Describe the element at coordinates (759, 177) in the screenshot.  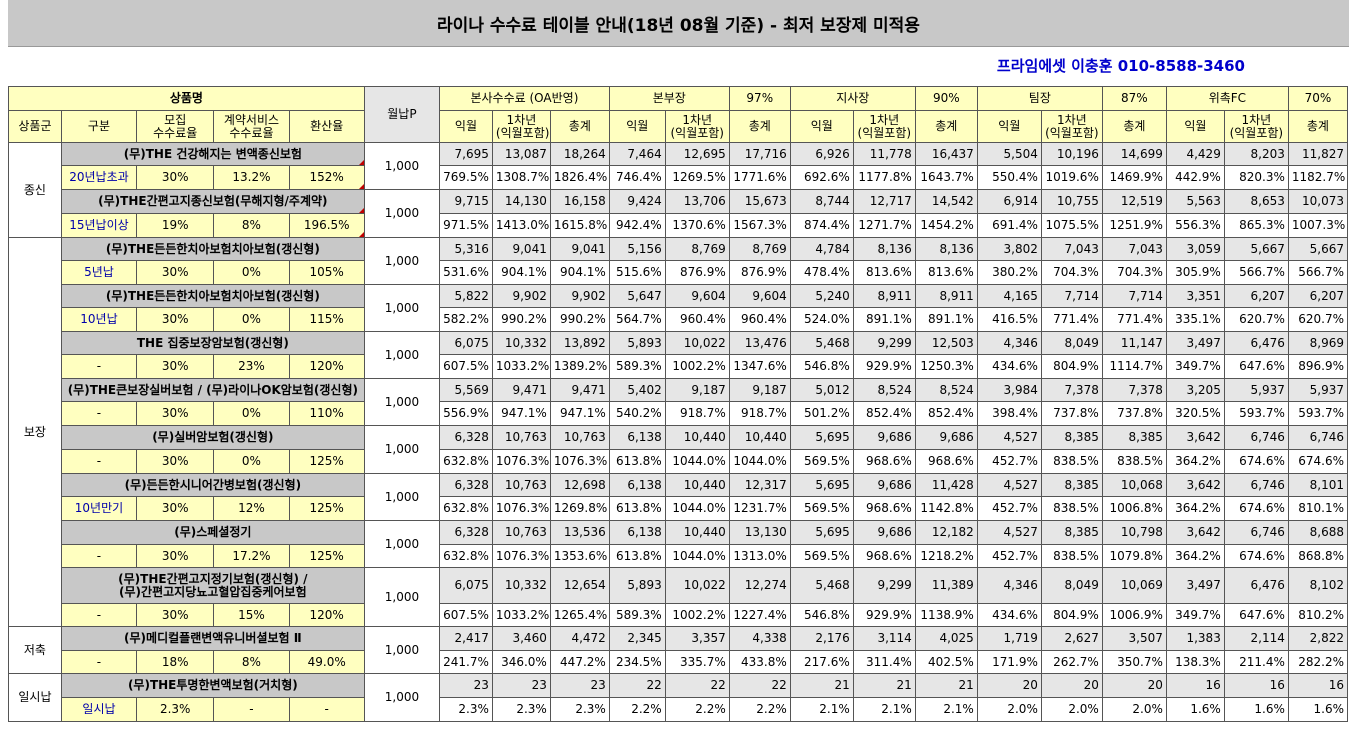
I see `rate-cell: 1771.6%` at that location.